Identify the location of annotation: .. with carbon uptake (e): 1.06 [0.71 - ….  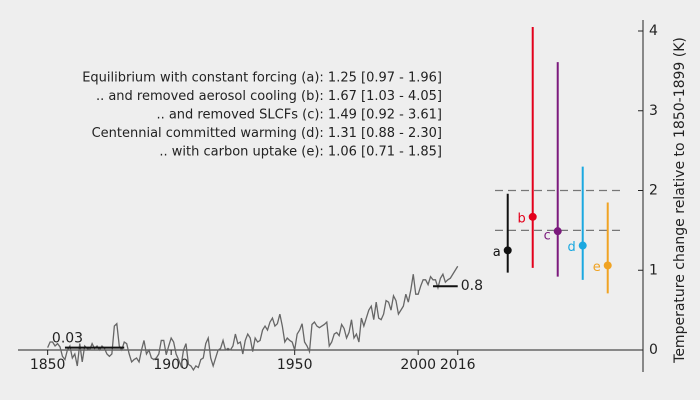
(300, 152).